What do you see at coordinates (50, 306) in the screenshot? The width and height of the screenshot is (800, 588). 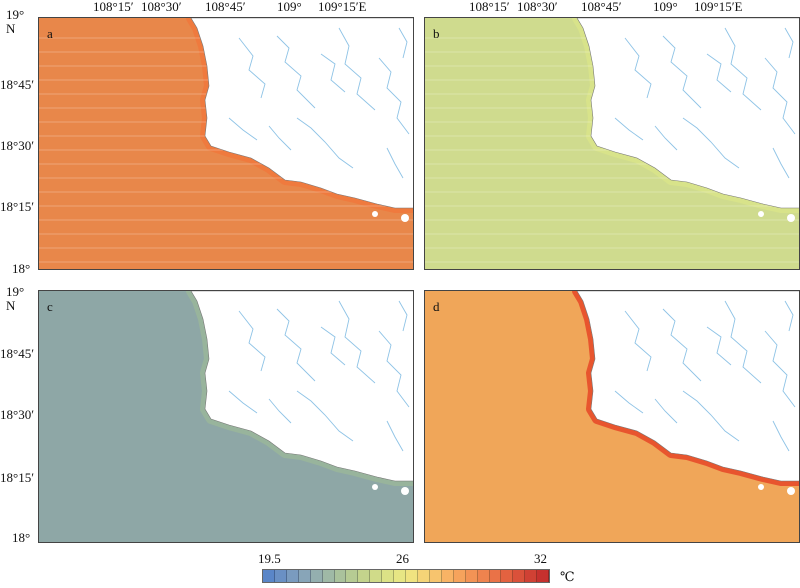 I see `panel-label: c` at bounding box center [50, 306].